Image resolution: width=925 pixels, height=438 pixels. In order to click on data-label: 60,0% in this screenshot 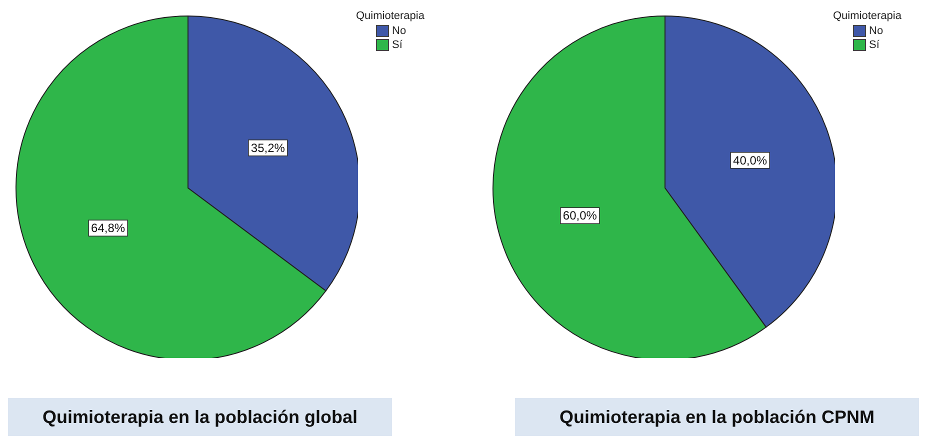, I will do `click(580, 215)`.